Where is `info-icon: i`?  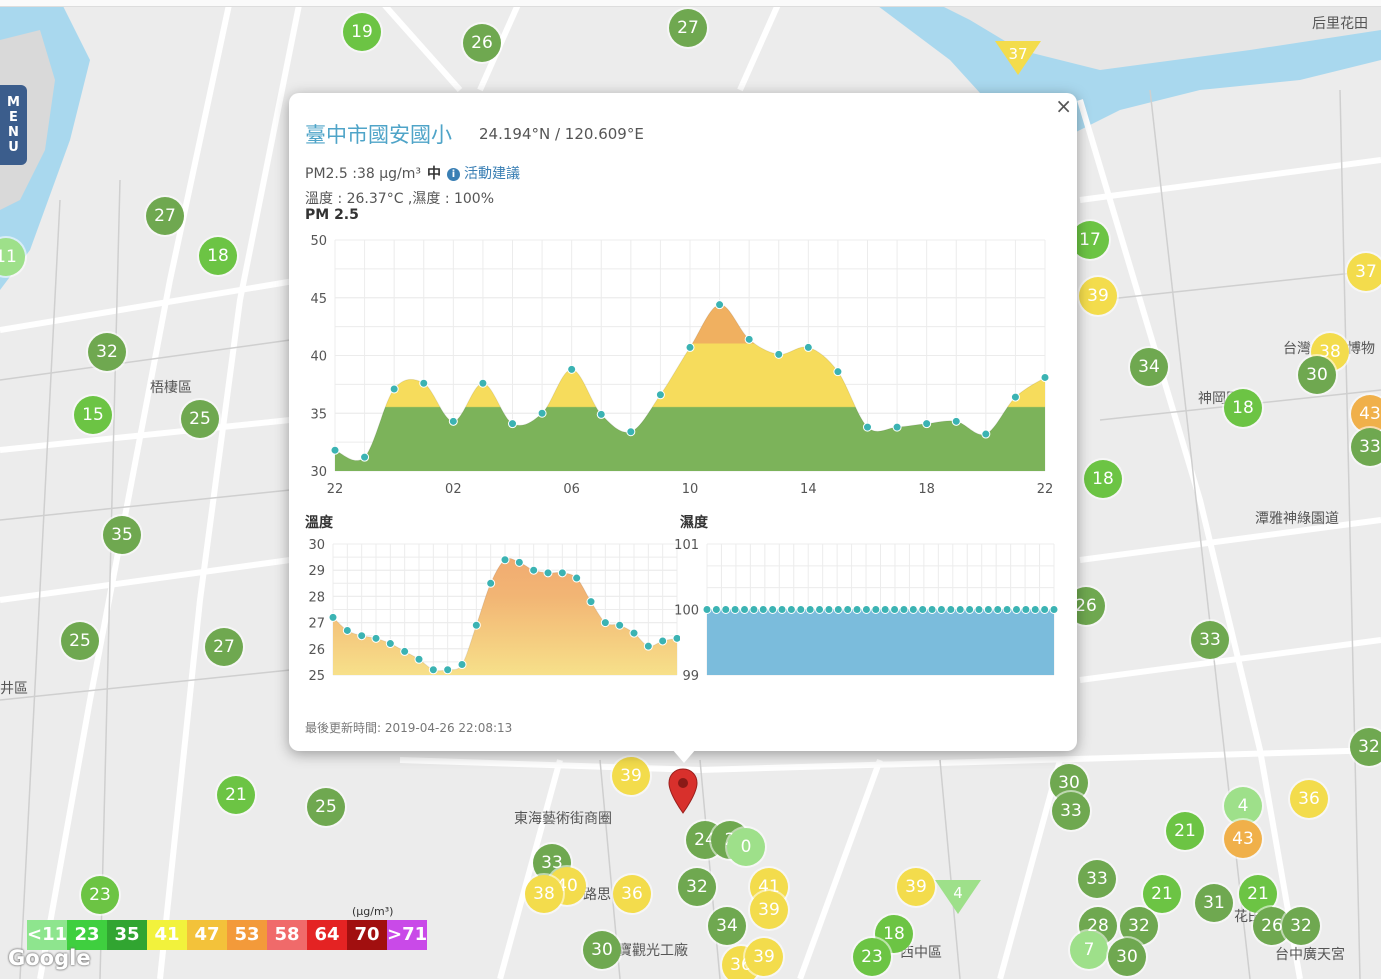
info-icon: i is located at coordinates (453, 174).